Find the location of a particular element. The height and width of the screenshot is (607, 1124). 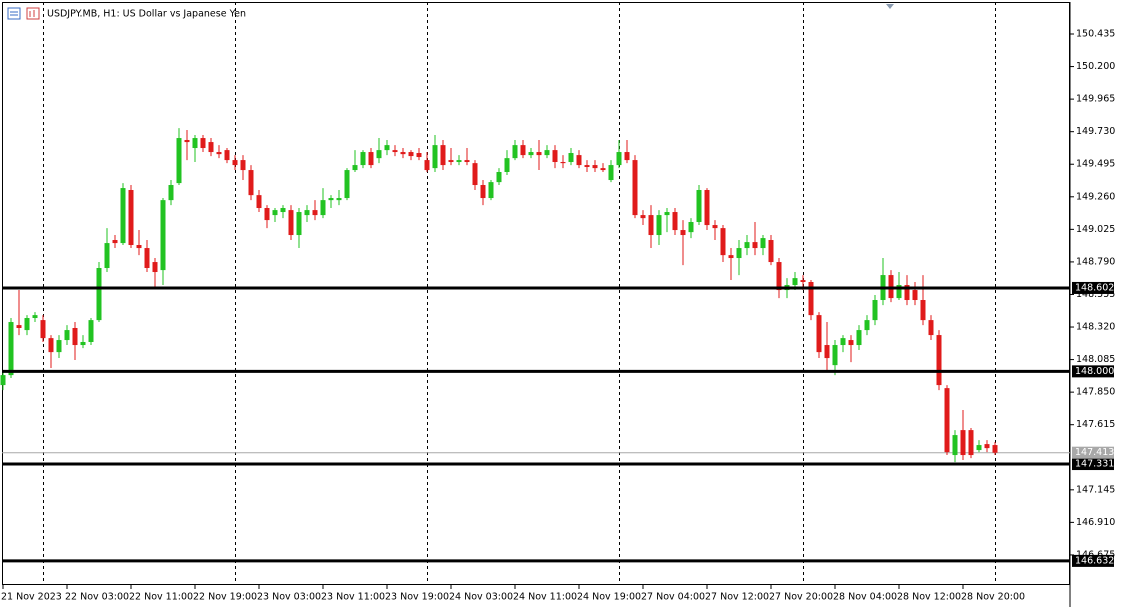

y-tick-label: 147.850 is located at coordinates (1095, 392).